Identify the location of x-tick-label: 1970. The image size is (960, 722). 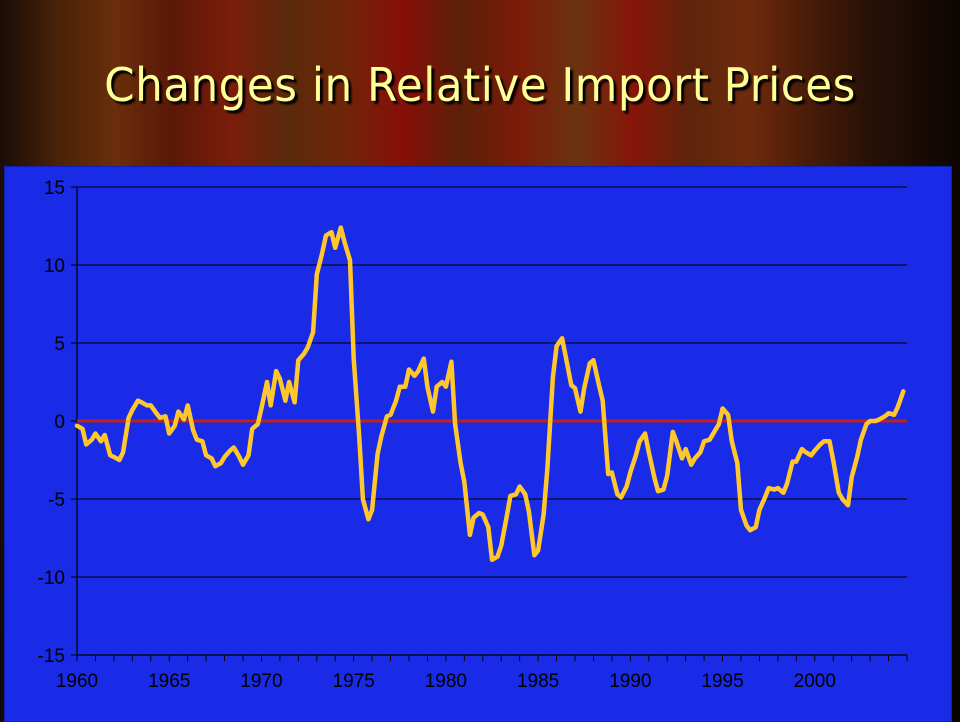
(261, 681).